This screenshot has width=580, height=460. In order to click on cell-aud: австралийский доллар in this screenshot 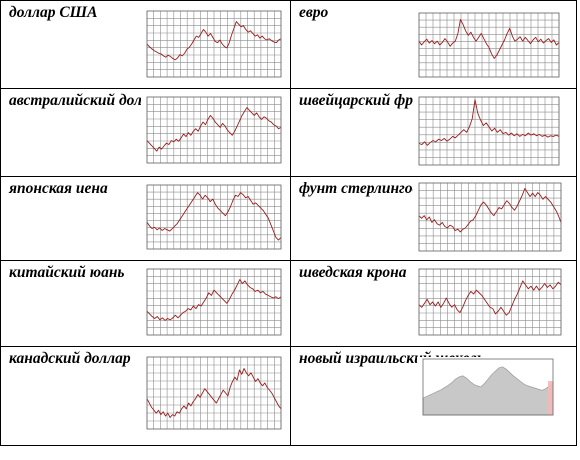, I will do `click(145, 132)`.